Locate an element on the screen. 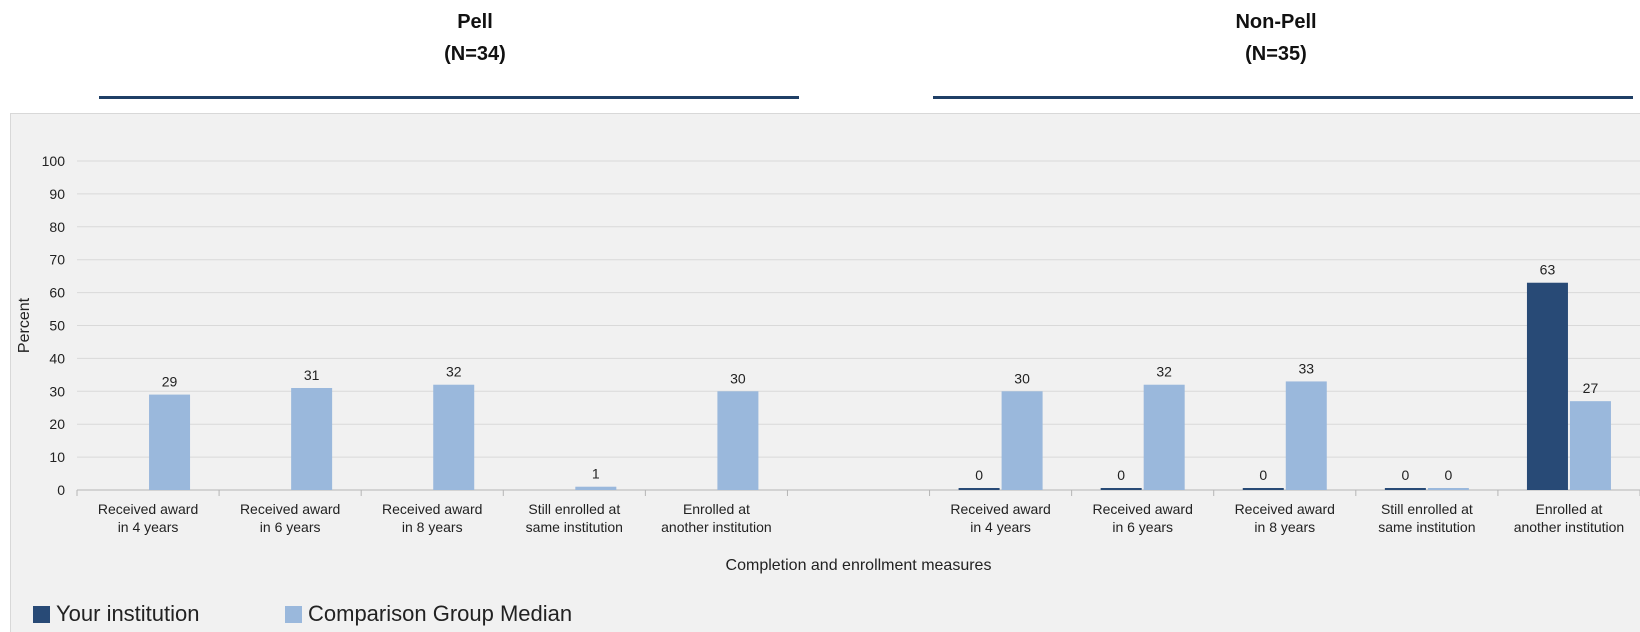  legend-comparison: Comparison Group Median is located at coordinates (428, 614).